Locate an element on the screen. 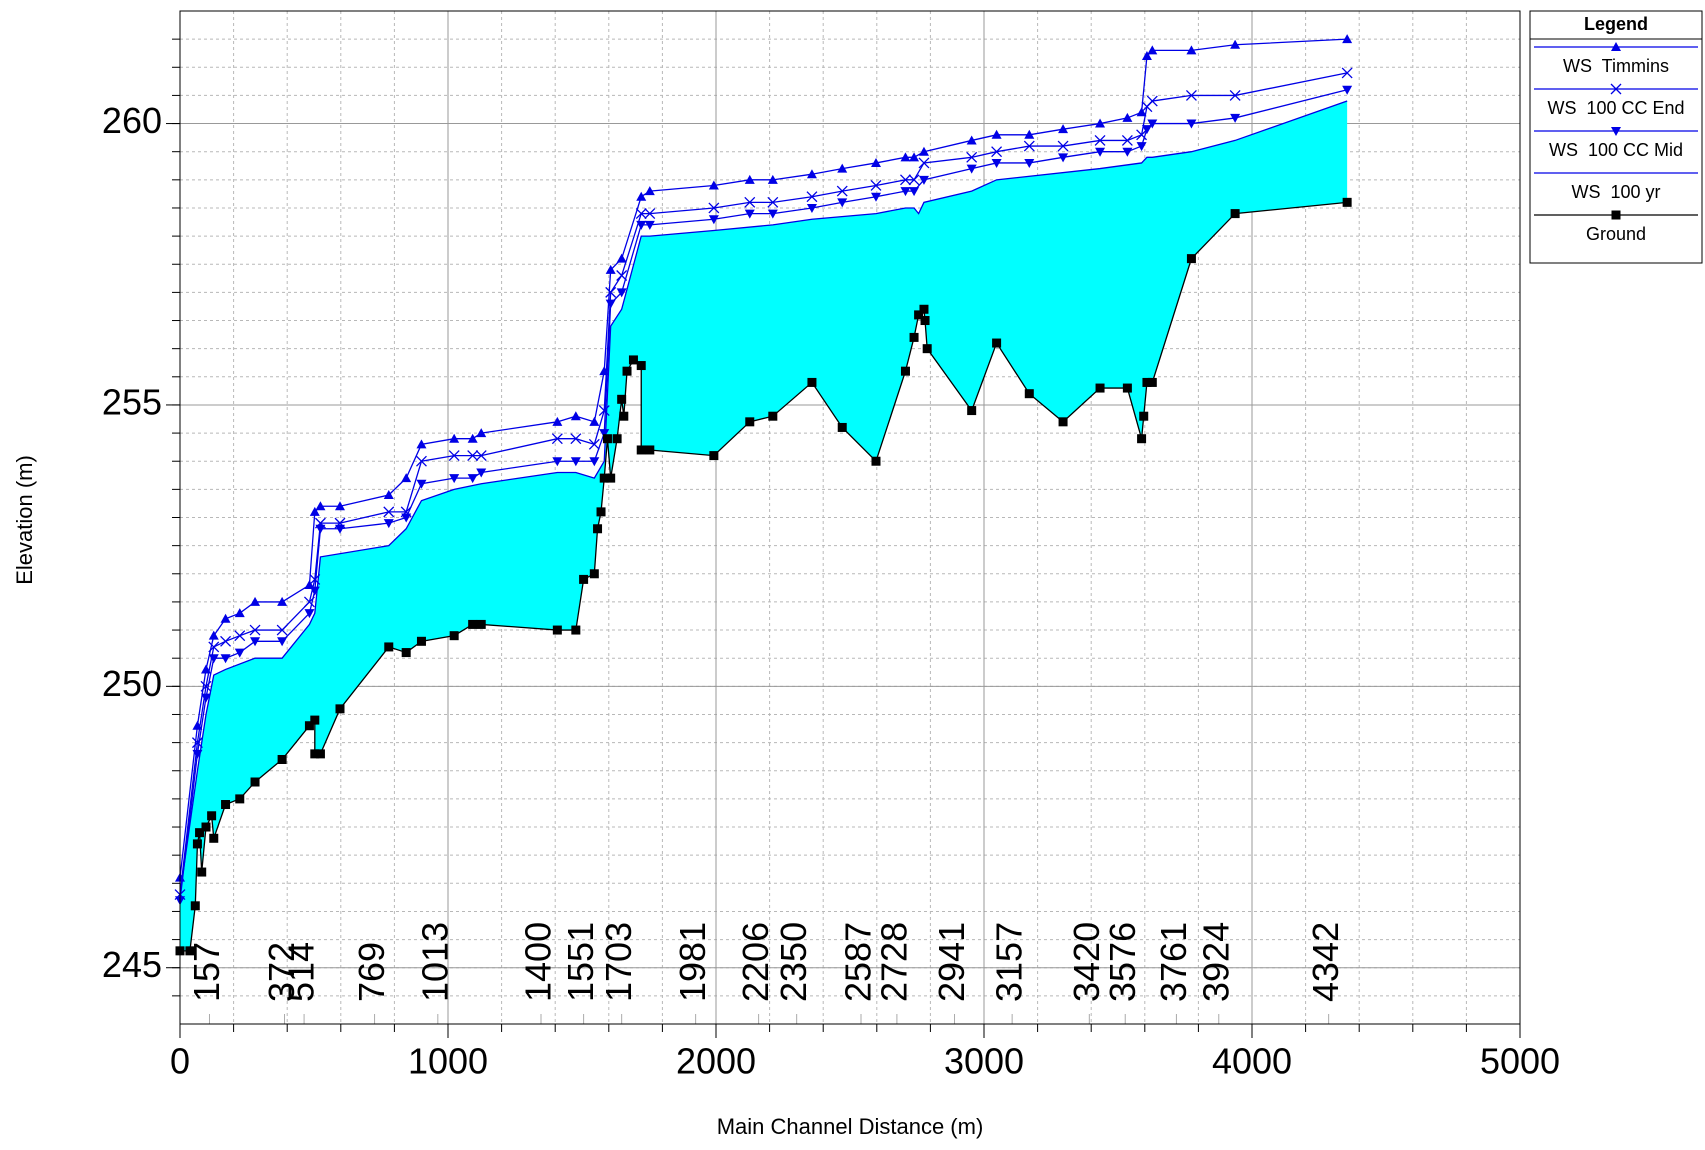 The height and width of the screenshot is (1150, 1705). station-label: 514 is located at coordinates (301, 972).